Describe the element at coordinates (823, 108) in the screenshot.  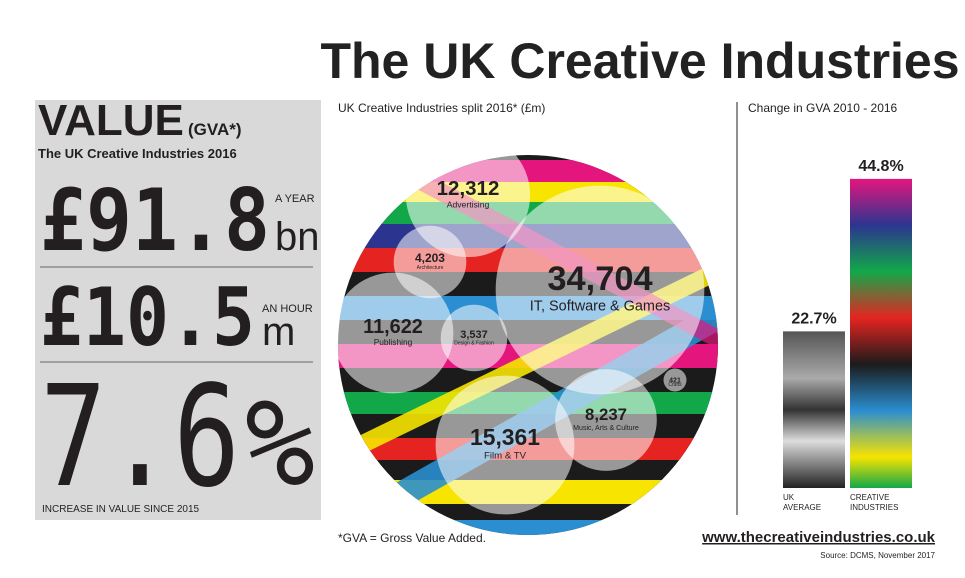
I see `change-title: Change in GVA 2010 - 2016` at that location.